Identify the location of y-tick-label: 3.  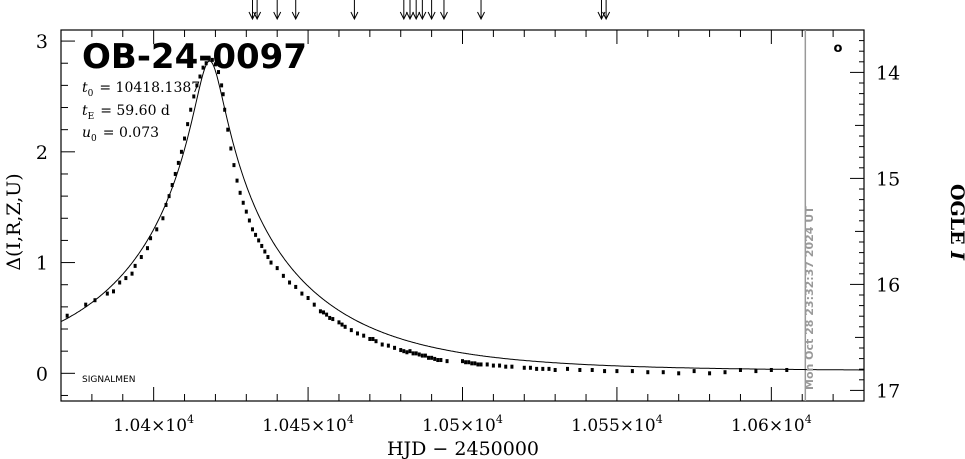
(42, 42).